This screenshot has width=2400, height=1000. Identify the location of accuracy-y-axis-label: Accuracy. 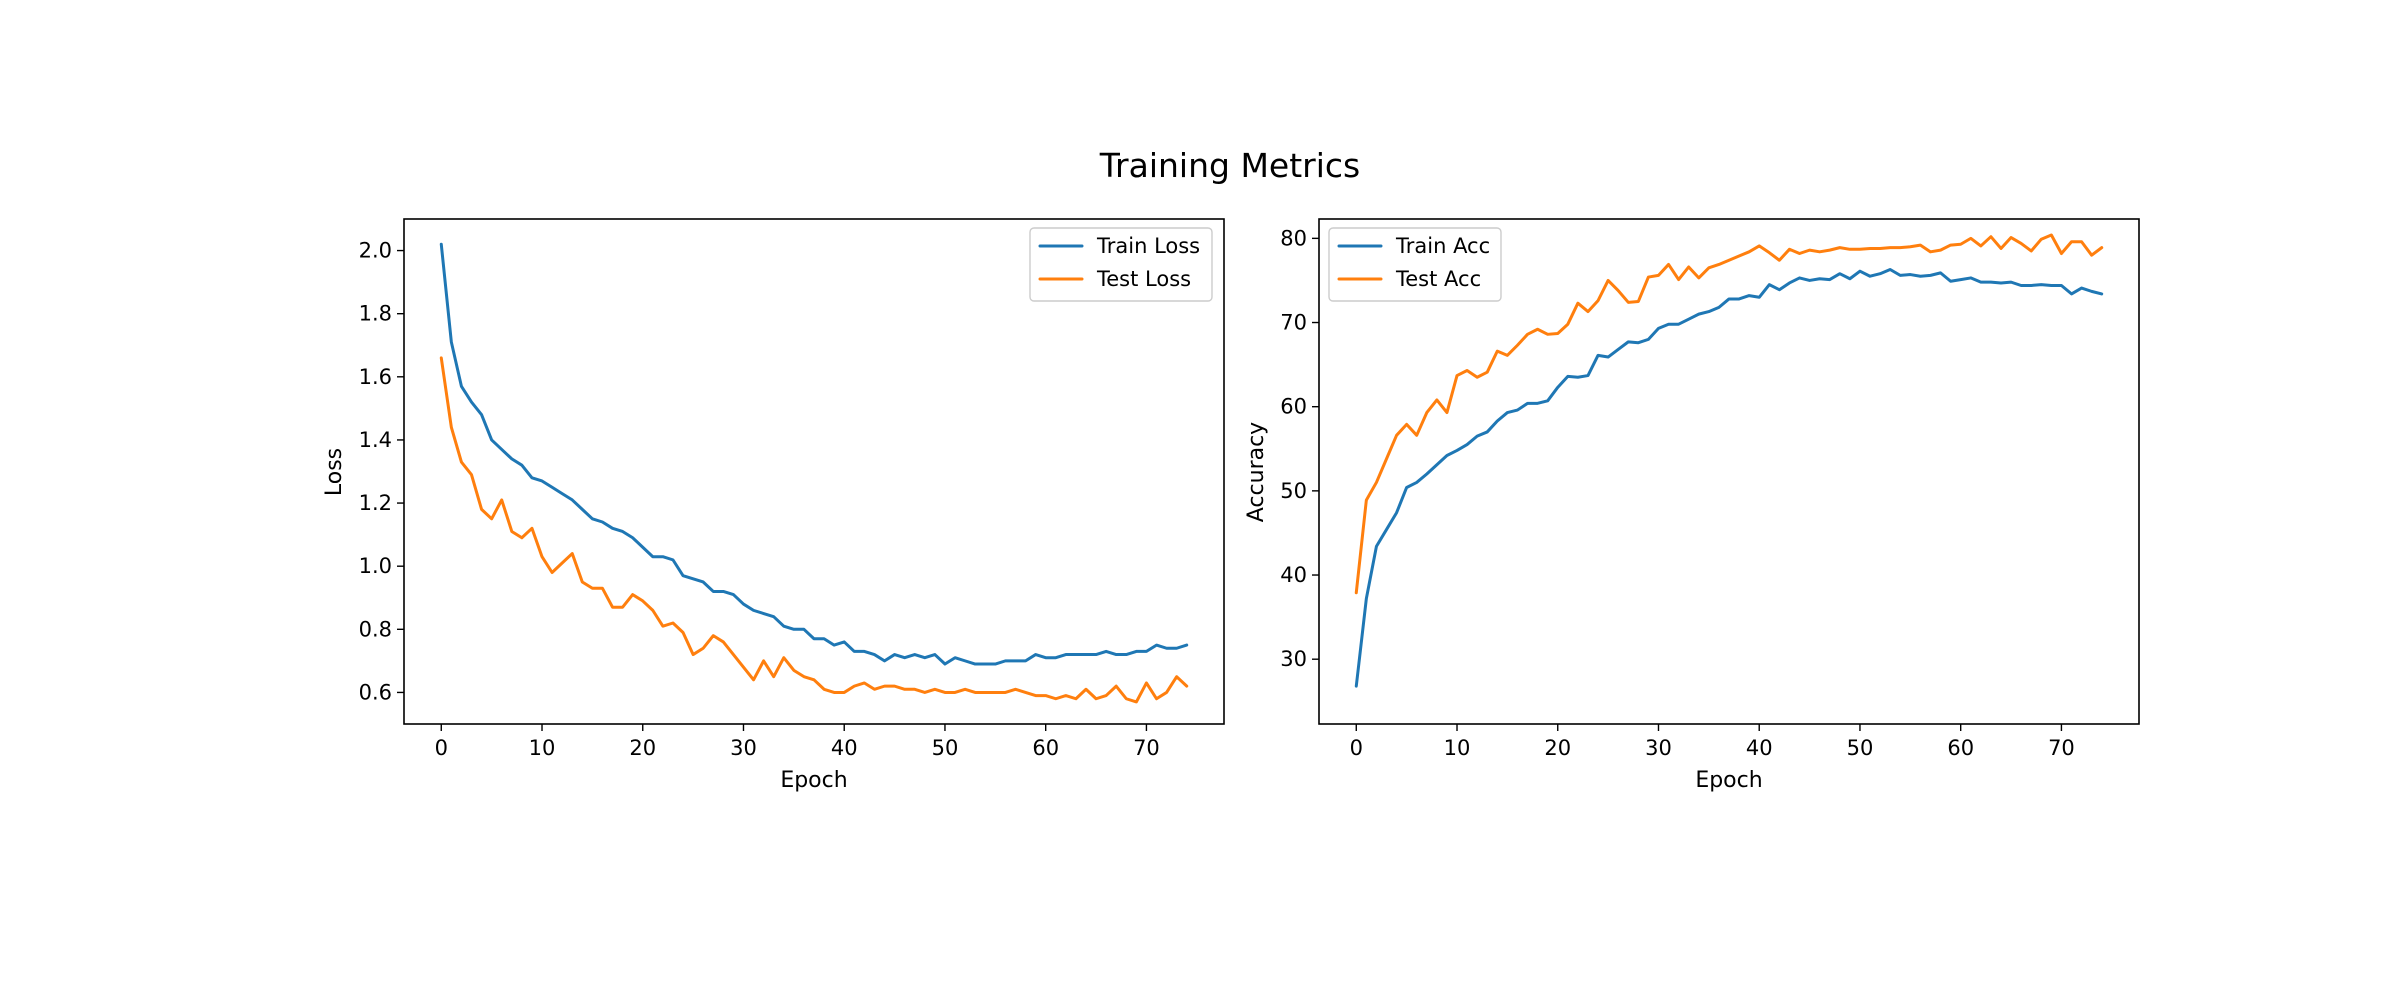
(1256, 472).